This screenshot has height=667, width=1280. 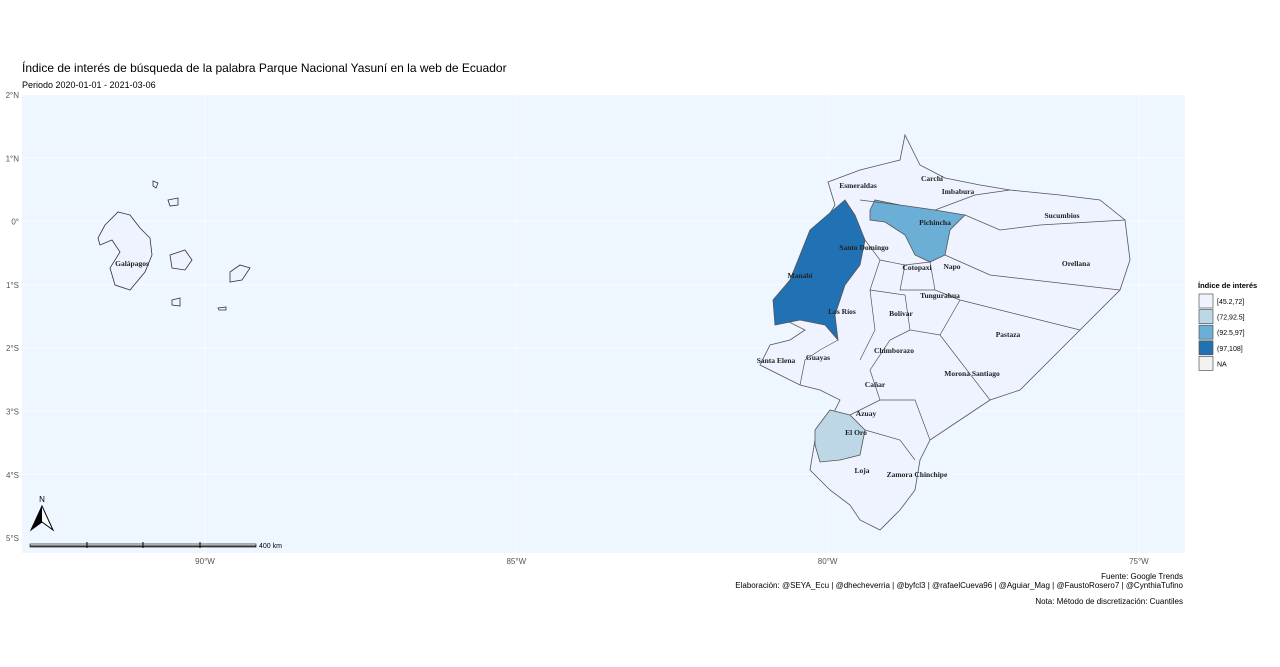 I want to click on legend-label: (92.5,97], so click(x=1231, y=333).